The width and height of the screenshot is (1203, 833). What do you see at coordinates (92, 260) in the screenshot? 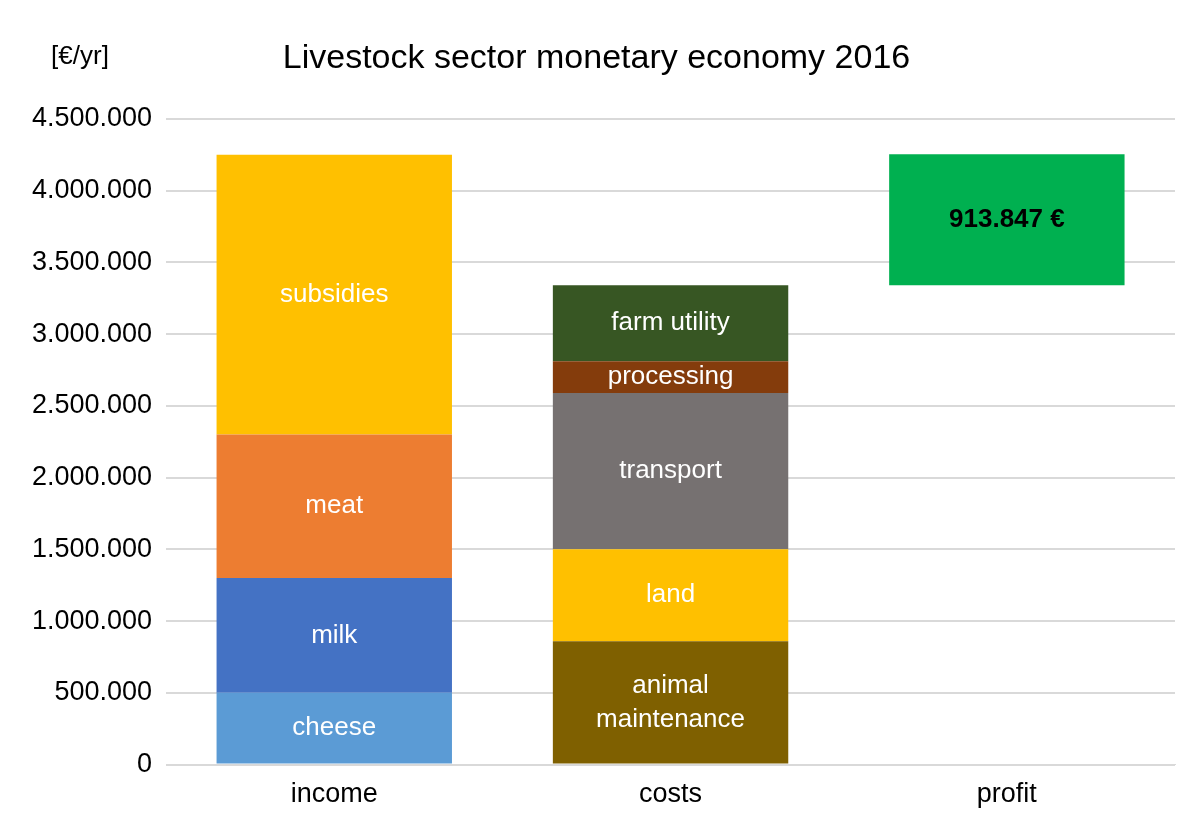
I see `y-tick-label: 3.500.000` at bounding box center [92, 260].